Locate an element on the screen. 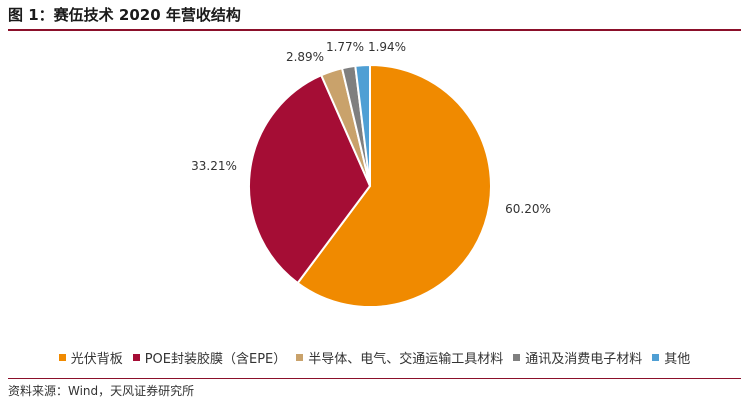  legend-item-5: 其他 is located at coordinates (671, 357).